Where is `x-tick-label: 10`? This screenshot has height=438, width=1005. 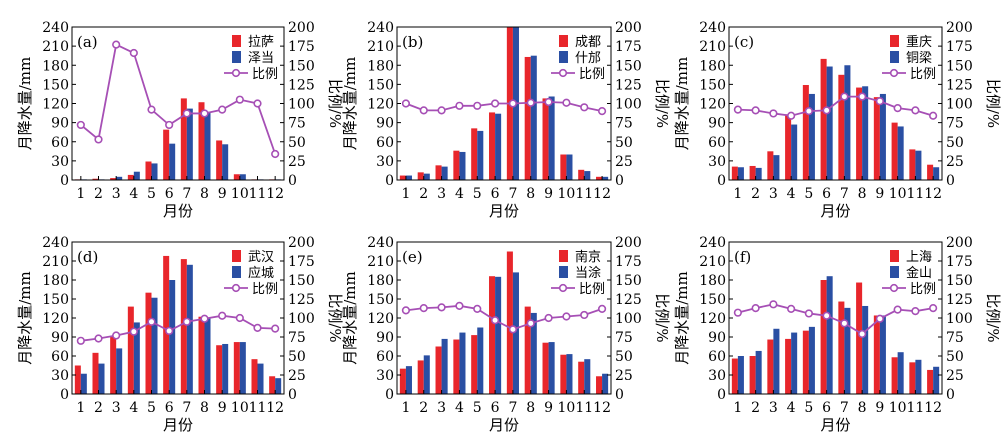 x-tick-label: 10 is located at coordinates (567, 408).